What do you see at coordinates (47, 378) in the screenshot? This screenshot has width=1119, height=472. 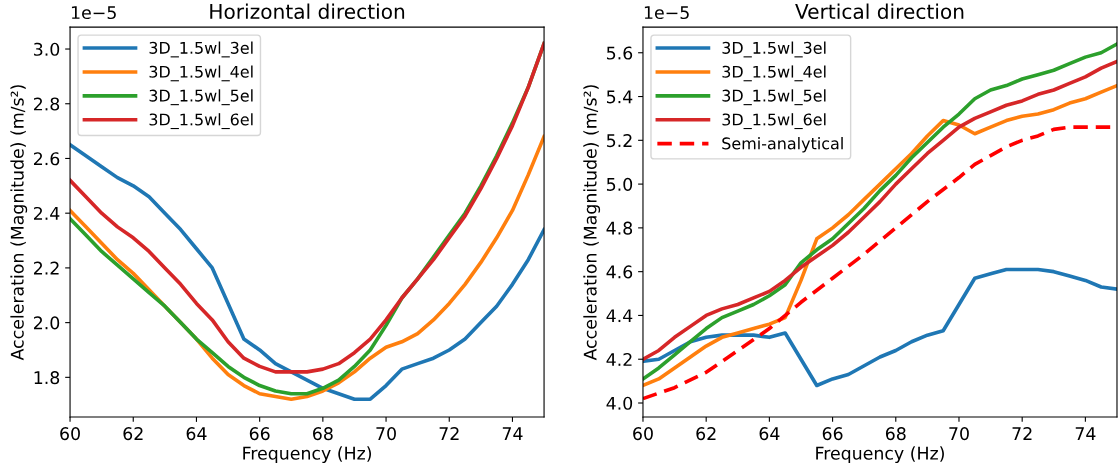 I see `y-tick-label: 1.8` at bounding box center [47, 378].